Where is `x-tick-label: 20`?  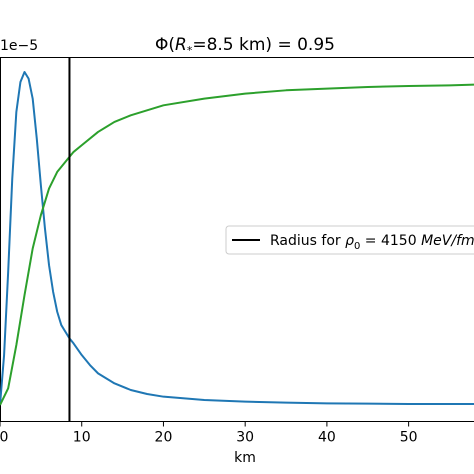 x-tick-label: 20 is located at coordinates (164, 438).